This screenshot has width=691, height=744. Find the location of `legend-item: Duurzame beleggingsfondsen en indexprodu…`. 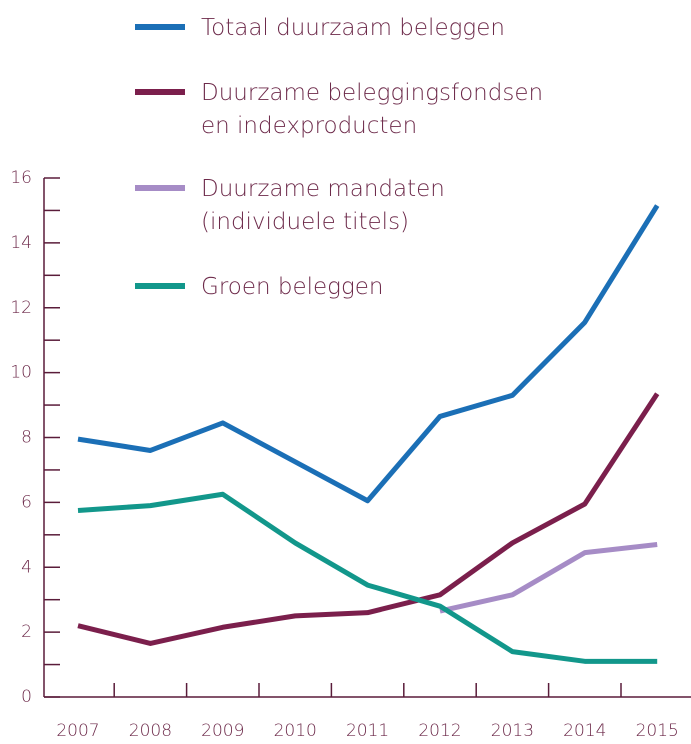

legend-item: Duurzame beleggingsfondsen en indexprodu… is located at coordinates (353, 110).